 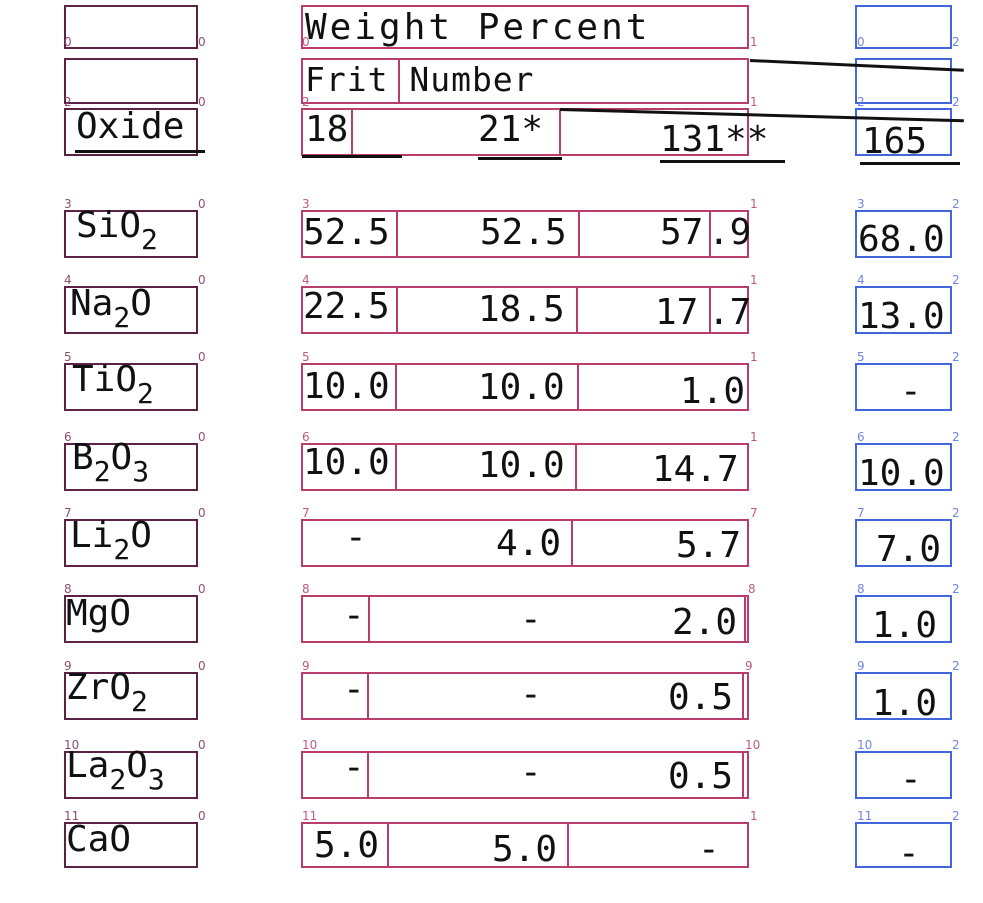 I want to click on value-frit-165: 1.0, so click(x=905, y=703).